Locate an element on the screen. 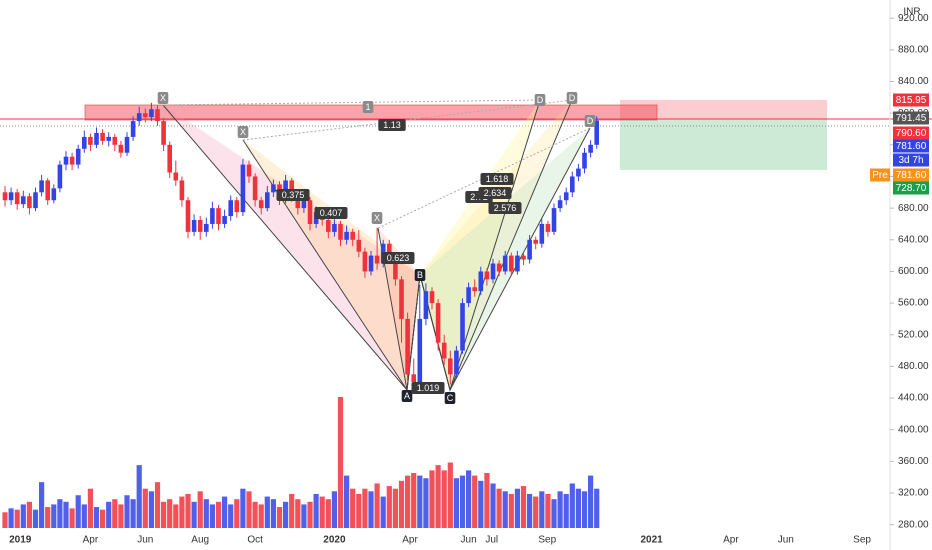 The height and width of the screenshot is (550, 932). annotation-label: 1 is located at coordinates (367, 107).